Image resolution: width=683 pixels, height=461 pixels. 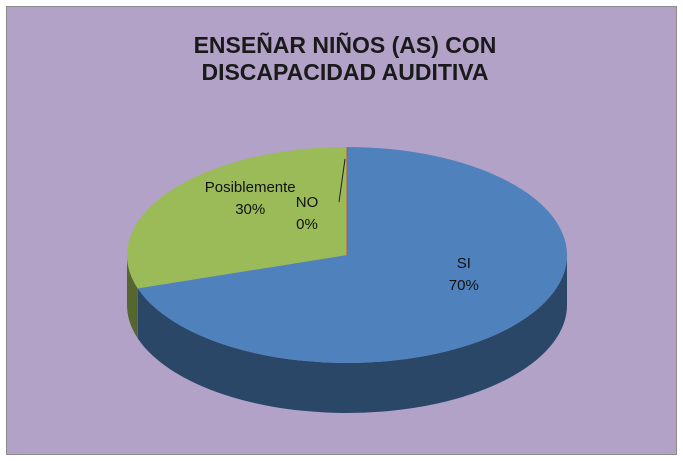 I want to click on data-label: SI 70%, so click(x=464, y=275).